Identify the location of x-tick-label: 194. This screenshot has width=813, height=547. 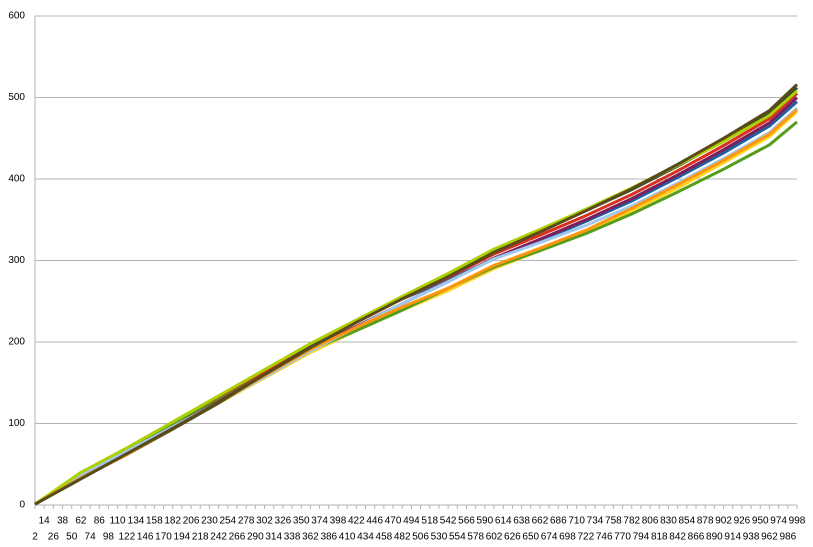
(182, 537).